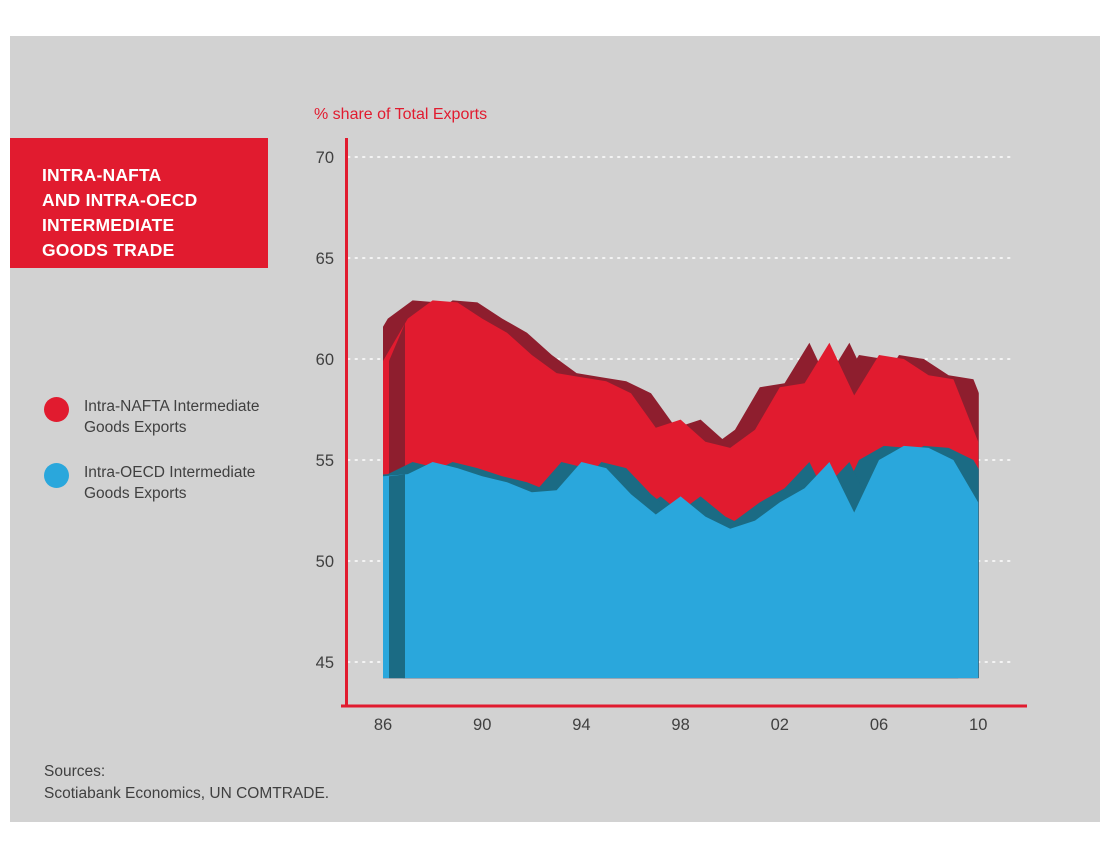  I want to click on y-tick-label: 55, so click(325, 461).